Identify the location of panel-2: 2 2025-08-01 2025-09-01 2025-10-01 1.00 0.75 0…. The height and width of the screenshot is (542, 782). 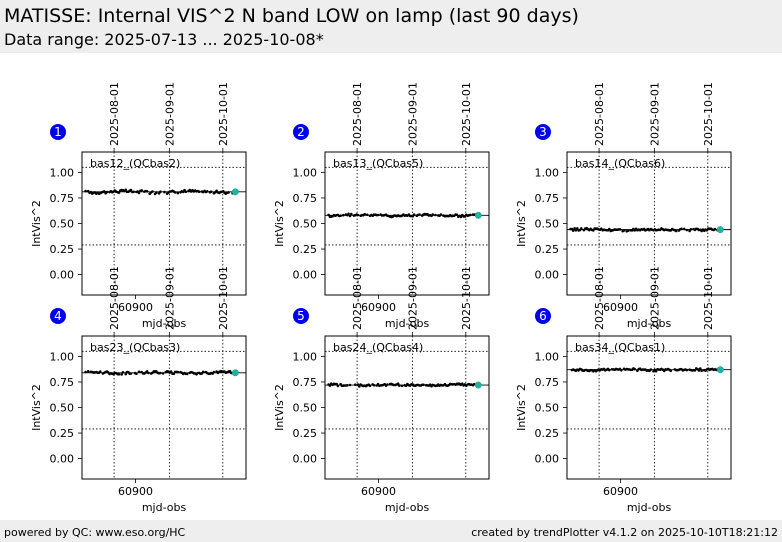
(381, 206).